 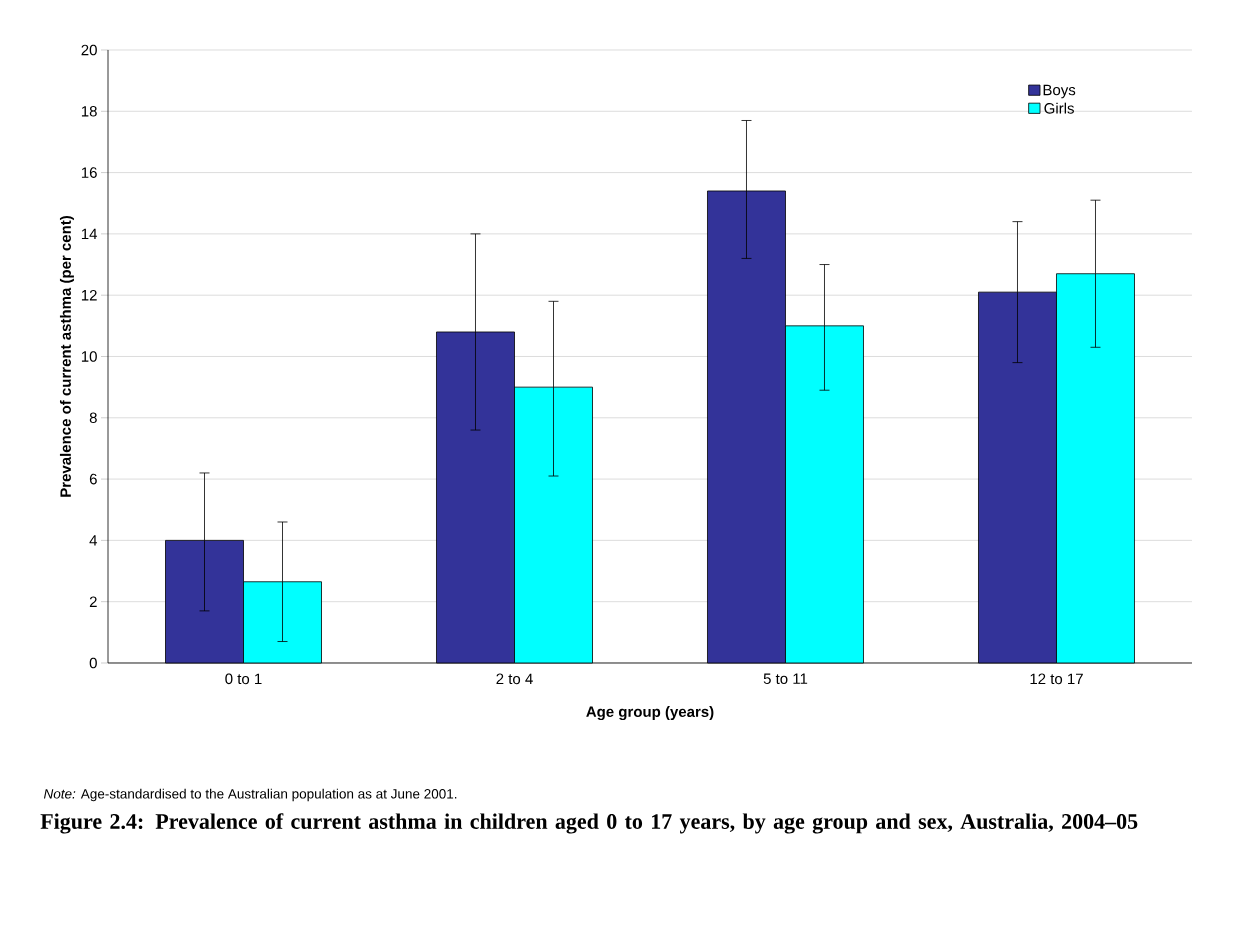 I want to click on y-tick-label: 0, so click(x=93, y=663).